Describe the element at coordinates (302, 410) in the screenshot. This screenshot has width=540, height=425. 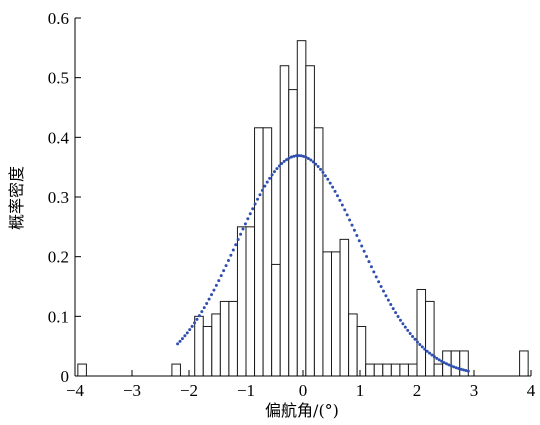
I see `x-axis-title: 偏航角/(°)` at that location.